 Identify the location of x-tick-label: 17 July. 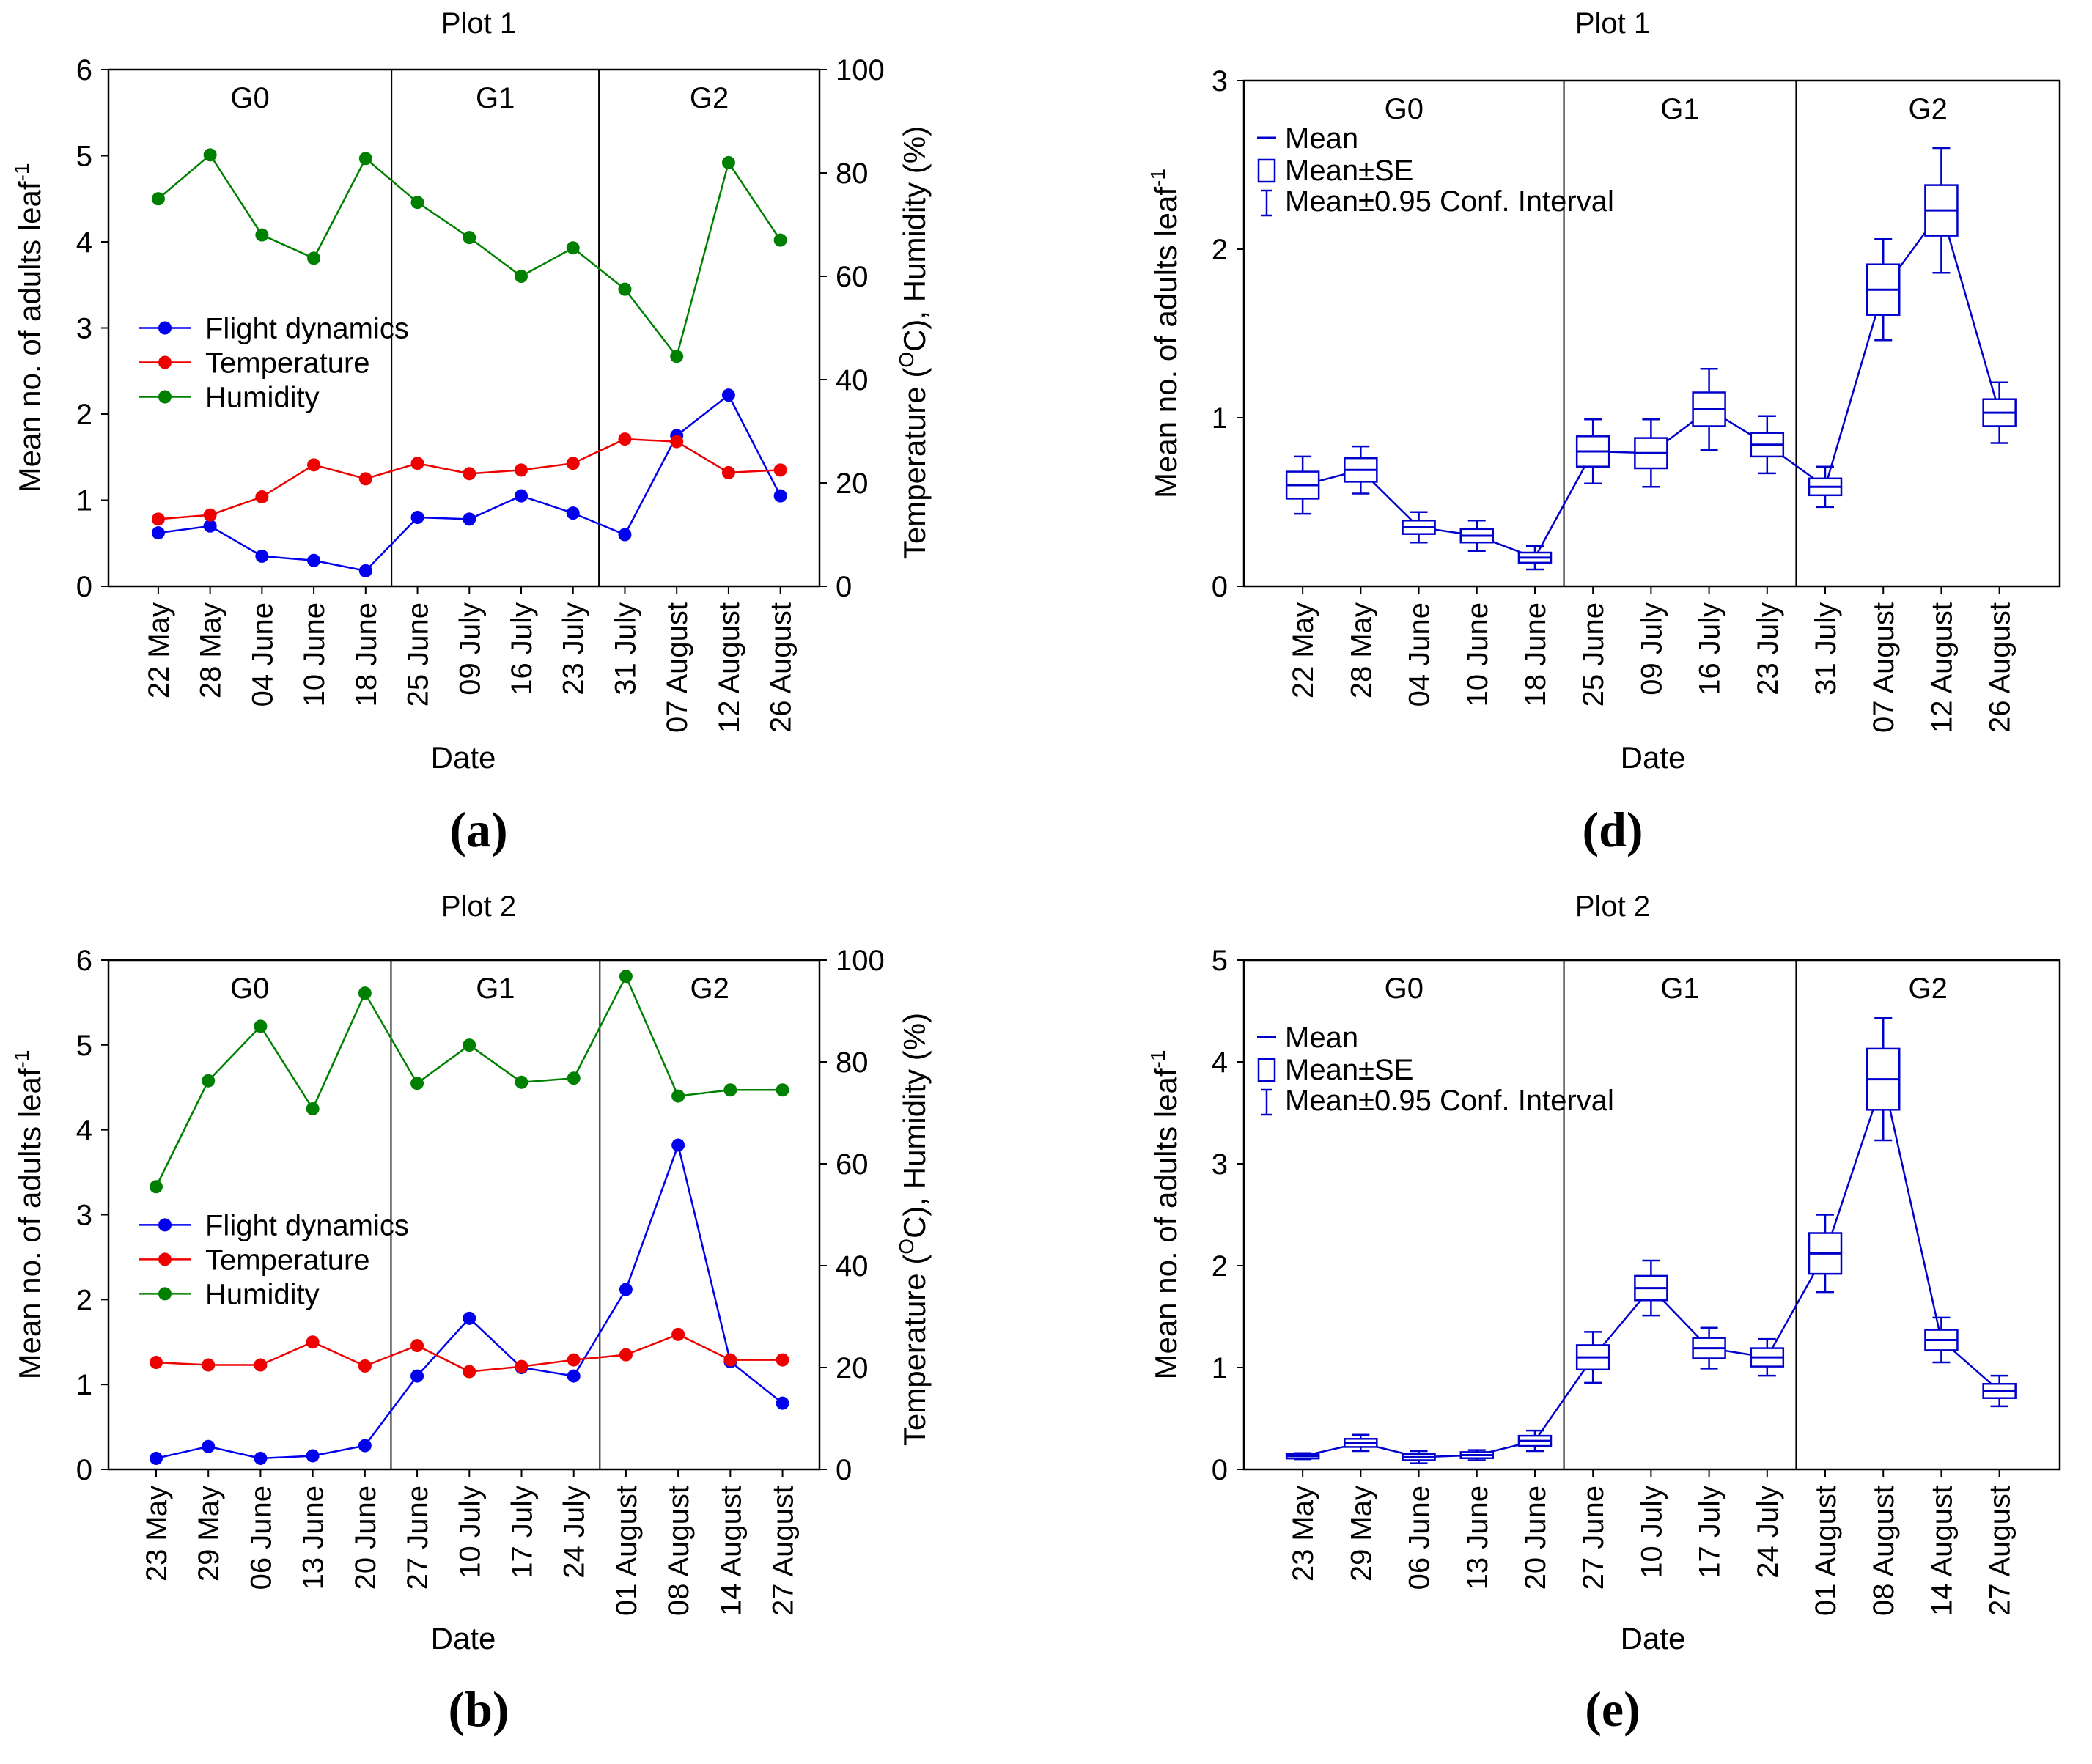
(1710, 1532).